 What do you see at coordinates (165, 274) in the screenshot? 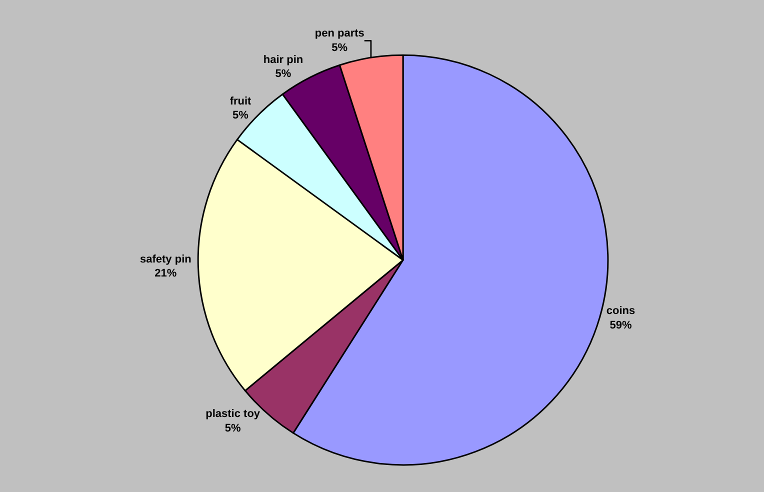
I see `data-label: 21%` at bounding box center [165, 274].